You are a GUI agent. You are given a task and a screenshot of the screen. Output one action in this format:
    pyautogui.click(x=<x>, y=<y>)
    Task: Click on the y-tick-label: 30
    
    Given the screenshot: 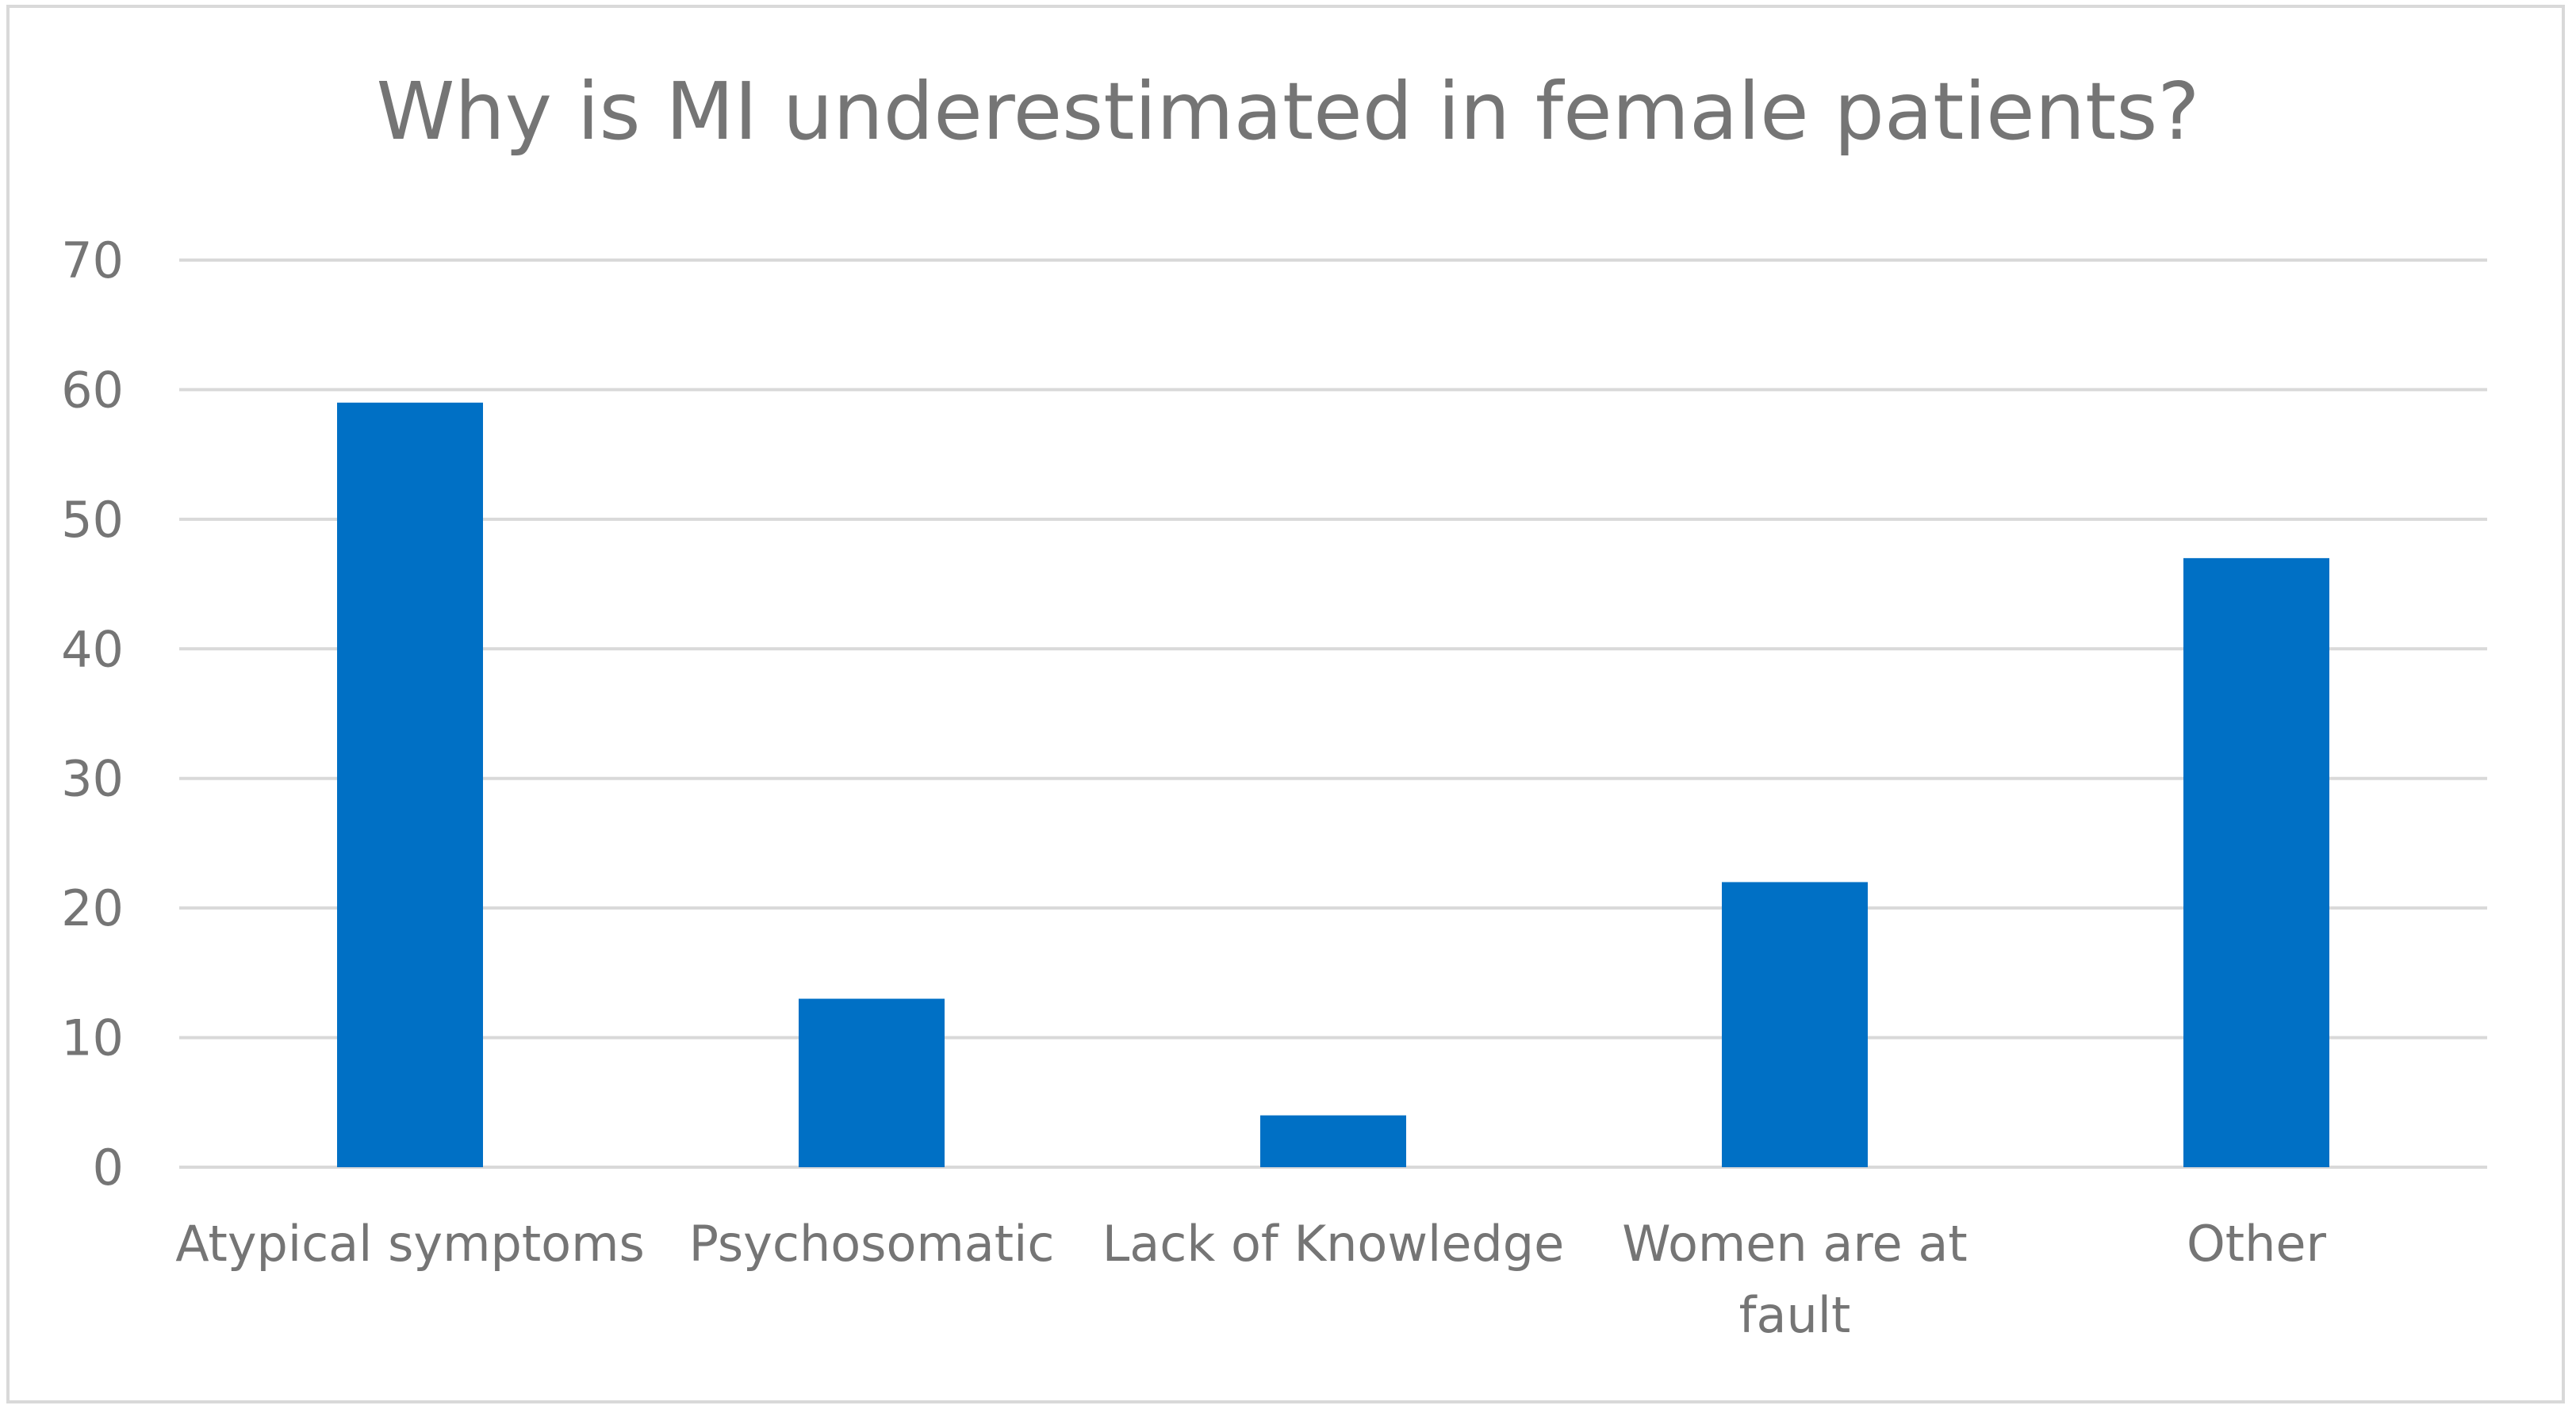 What is the action you would take?
    pyautogui.click(x=93, y=779)
    